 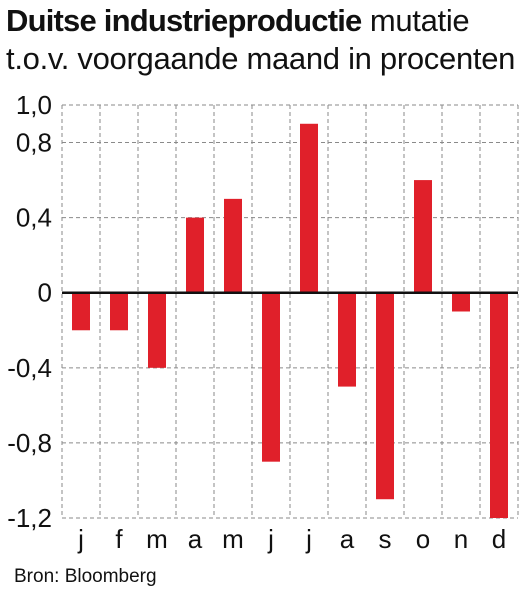 I want to click on x-tick-label: d, so click(x=499, y=539).